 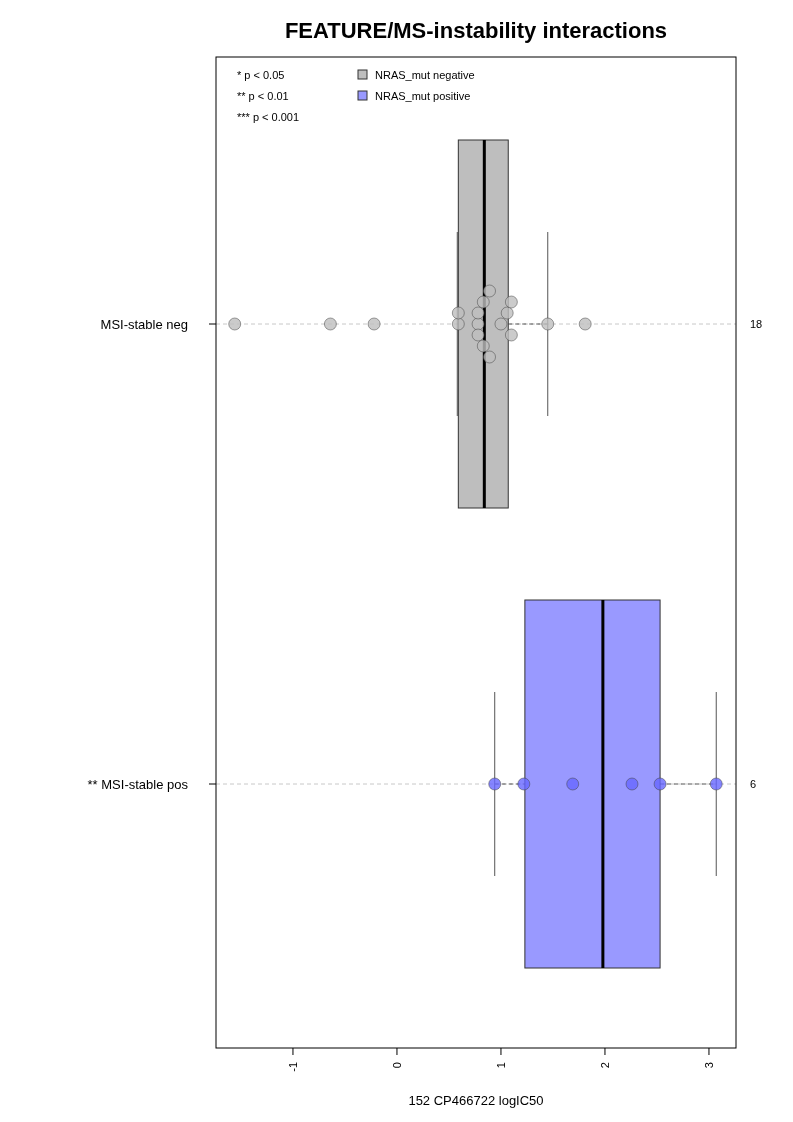 I want to click on x-axis-title: 152 CP466722 logIC50, so click(x=476, y=1100).